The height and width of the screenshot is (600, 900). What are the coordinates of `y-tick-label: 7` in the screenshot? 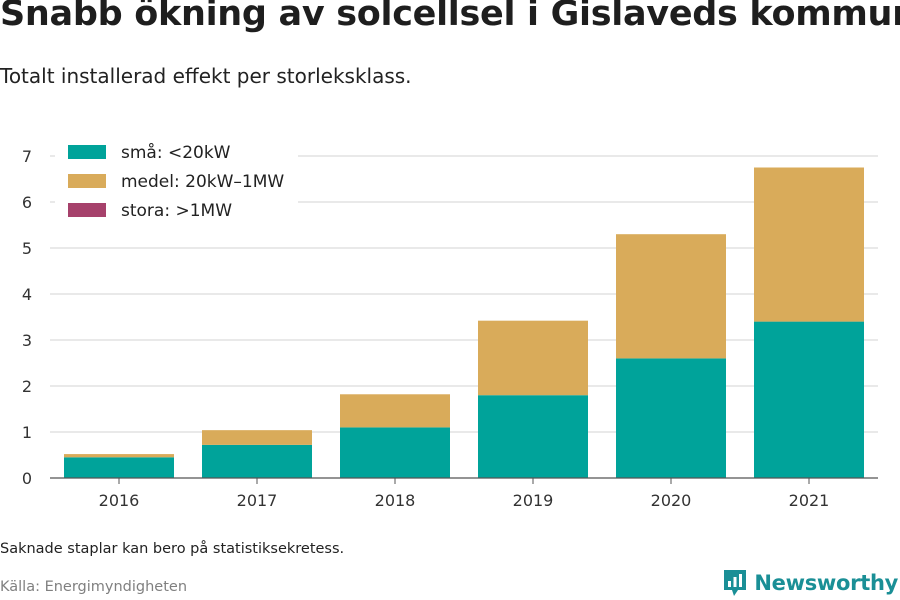 It's located at (27, 156).